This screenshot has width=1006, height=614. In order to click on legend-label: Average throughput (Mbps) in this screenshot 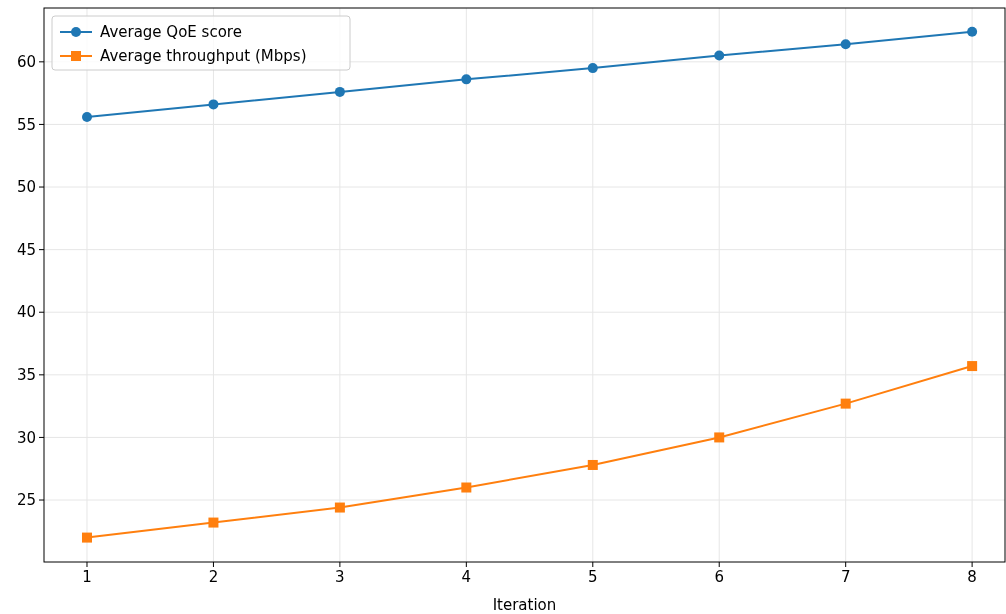, I will do `click(203, 56)`.